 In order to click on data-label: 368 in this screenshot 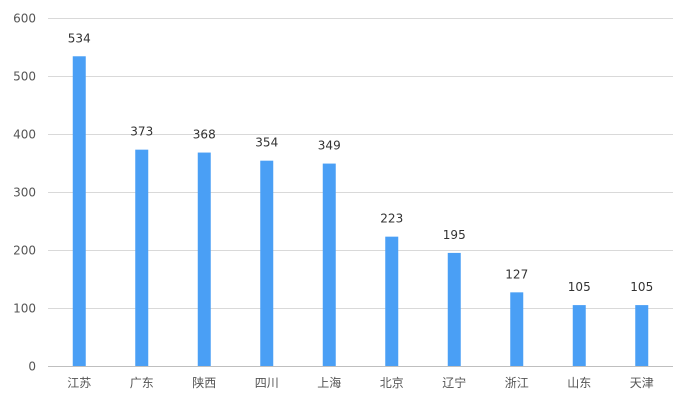, I will do `click(204, 135)`.